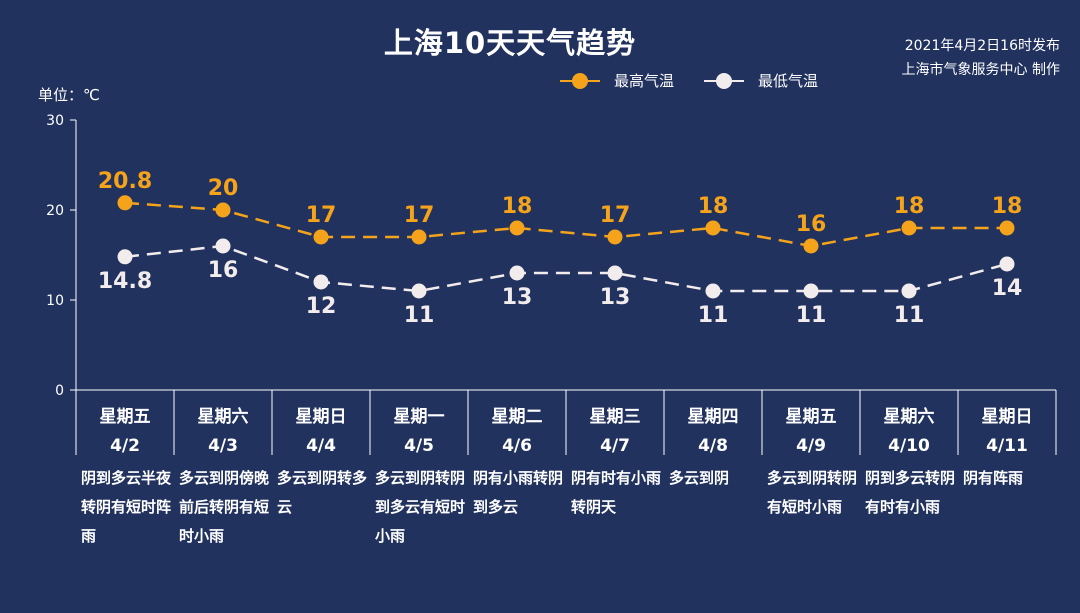  I want to click on weather-description-line: 转阴有短时阵, so click(126, 507).